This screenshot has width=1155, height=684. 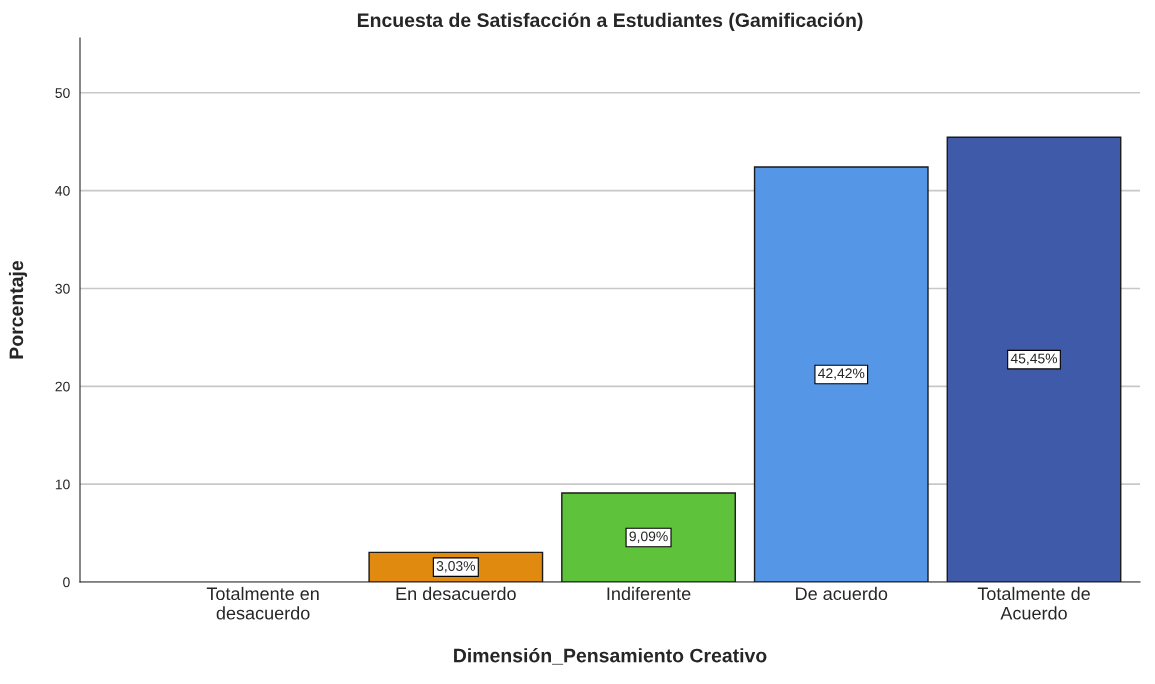 I want to click on y-tick-label: 50, so click(x=62, y=93).